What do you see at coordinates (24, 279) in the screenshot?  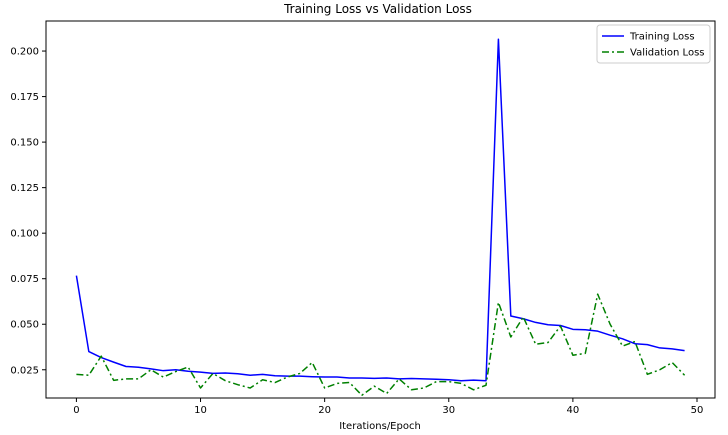 I see `y-tick-label: 0.075` at bounding box center [24, 279].